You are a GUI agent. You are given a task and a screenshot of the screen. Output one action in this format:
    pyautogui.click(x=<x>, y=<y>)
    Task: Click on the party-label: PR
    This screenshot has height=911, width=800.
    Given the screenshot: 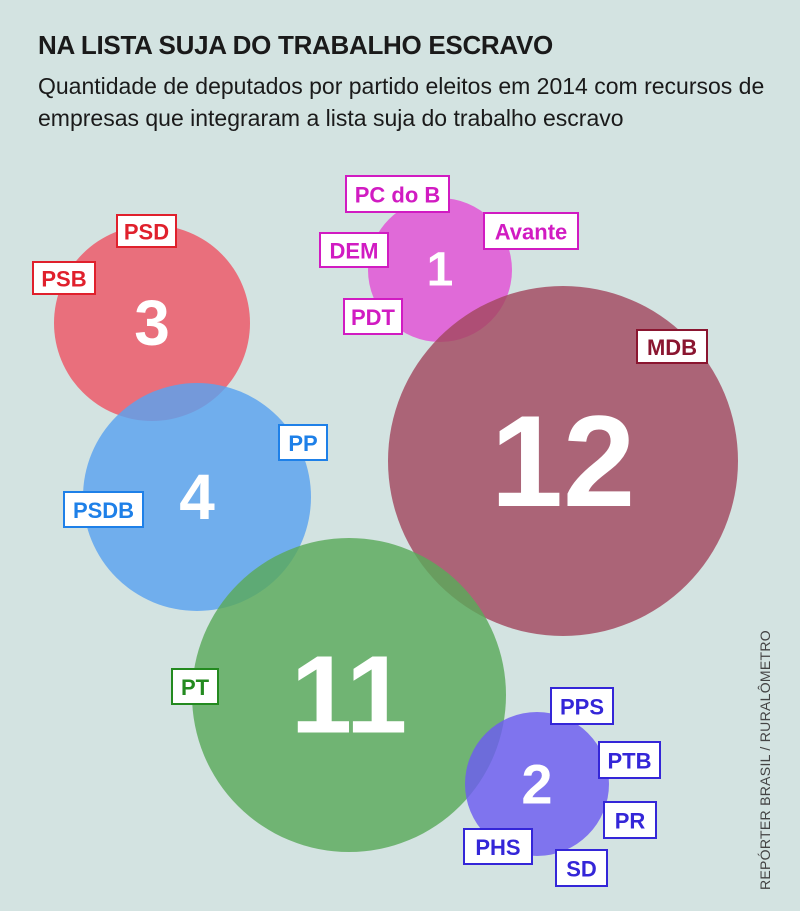 What is the action you would take?
    pyautogui.click(x=630, y=820)
    